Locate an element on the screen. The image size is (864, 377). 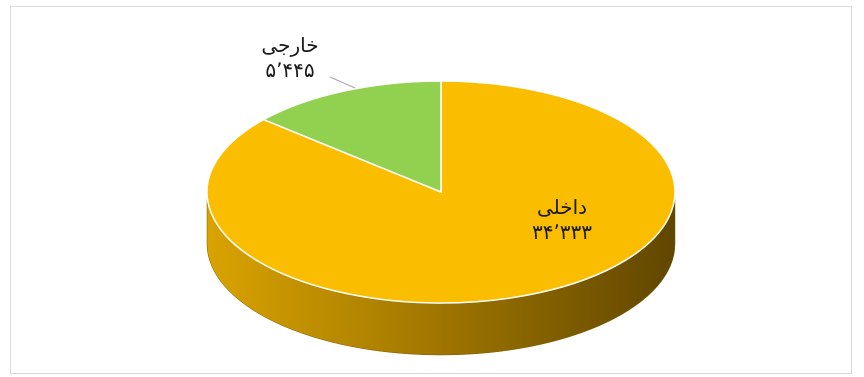
slice-khareji is located at coordinates (351, 137).